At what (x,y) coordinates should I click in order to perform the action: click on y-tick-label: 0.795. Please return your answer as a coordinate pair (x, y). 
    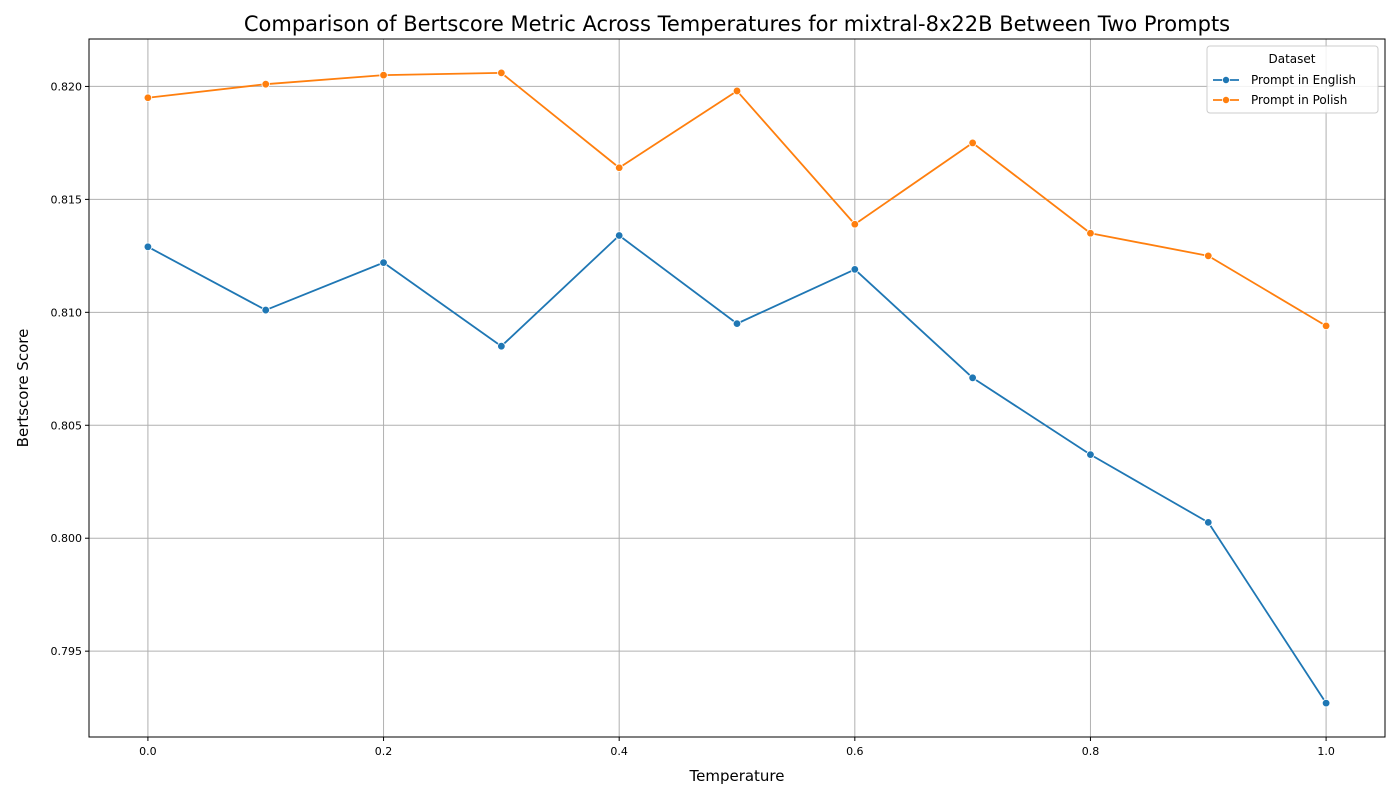
    Looking at the image, I should click on (67, 651).